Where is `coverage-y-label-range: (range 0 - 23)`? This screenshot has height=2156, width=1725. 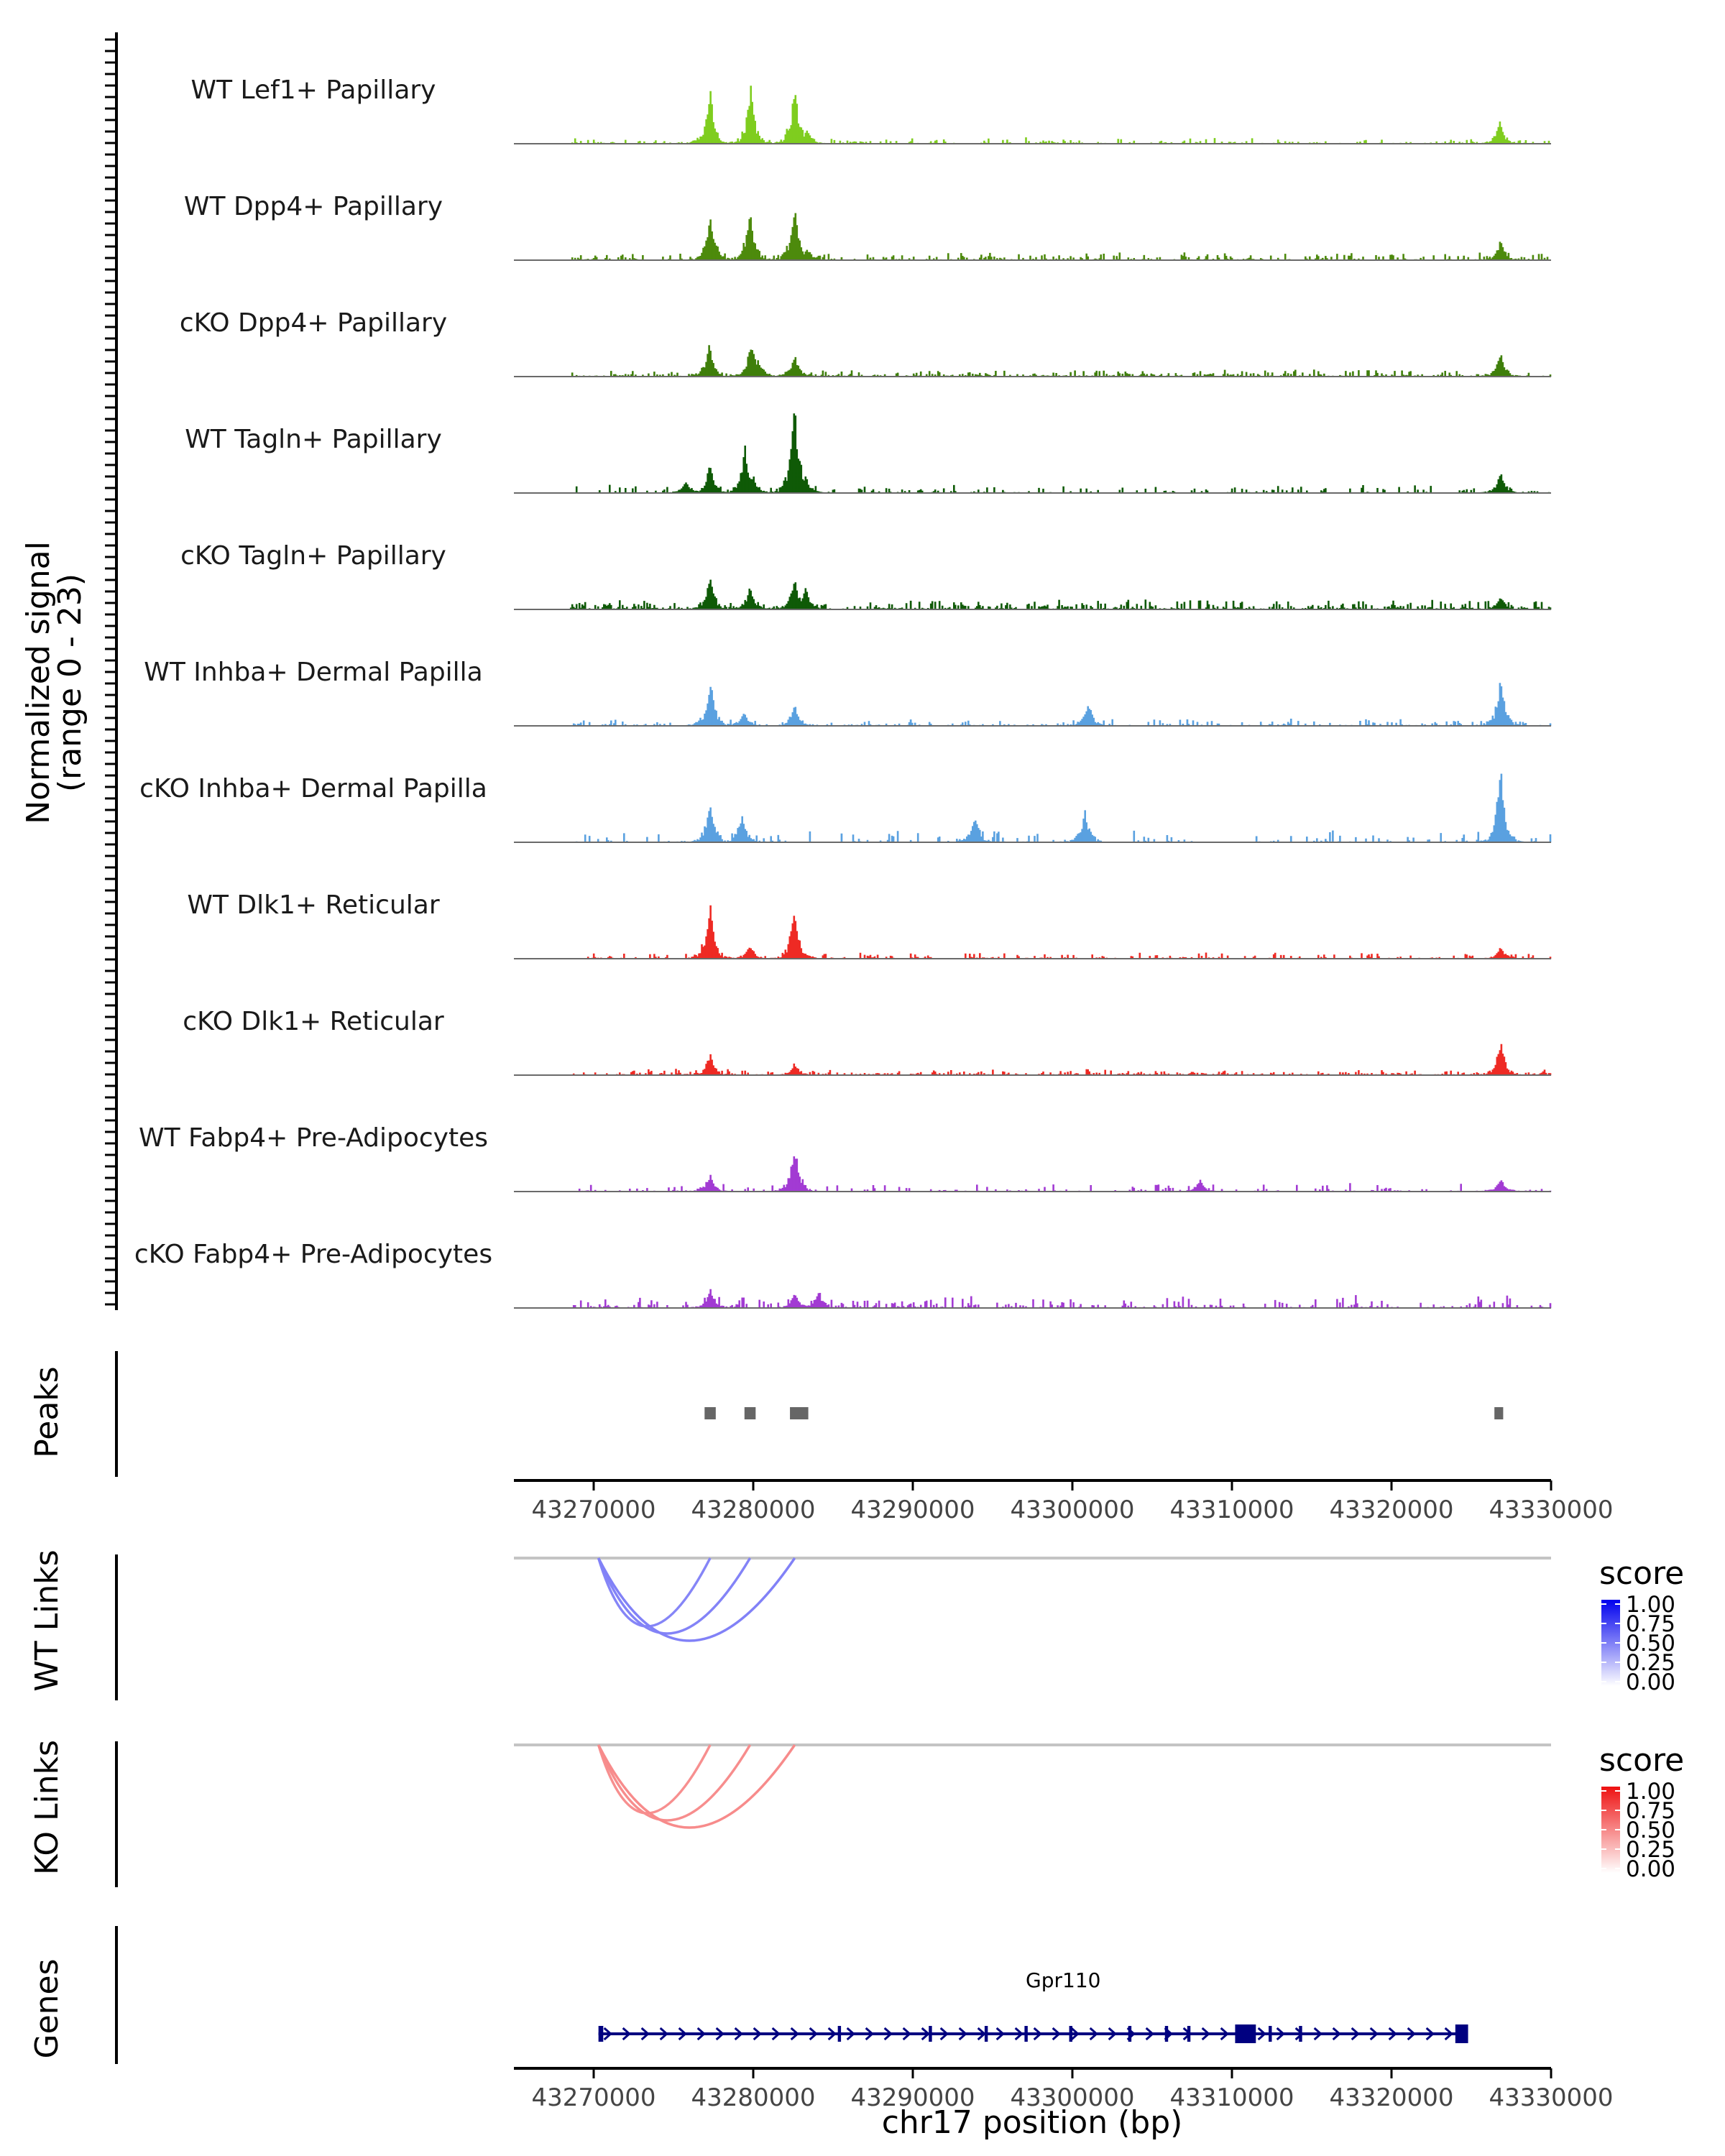
coverage-y-label-range: (range 0 - 23) is located at coordinates (70, 683).